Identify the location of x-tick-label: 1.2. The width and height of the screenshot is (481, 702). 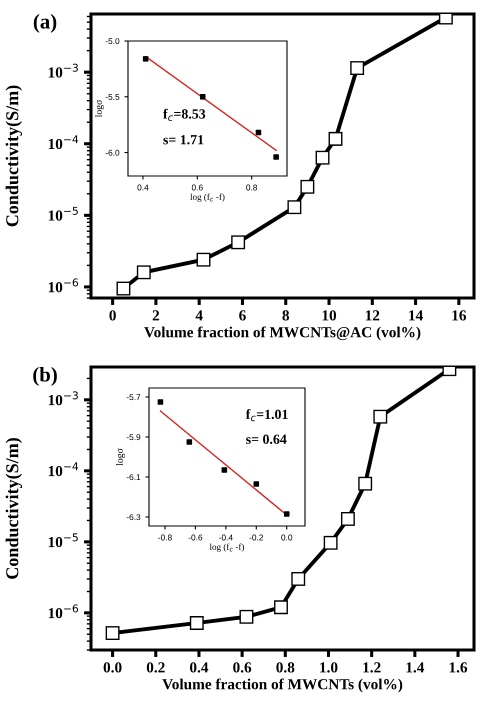
(372, 667).